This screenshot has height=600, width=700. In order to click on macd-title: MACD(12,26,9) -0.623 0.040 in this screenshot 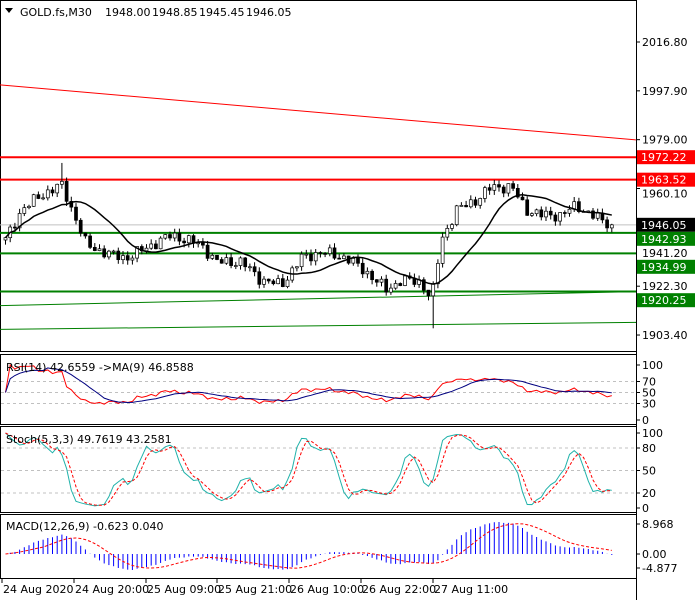, I will do `click(85, 526)`.